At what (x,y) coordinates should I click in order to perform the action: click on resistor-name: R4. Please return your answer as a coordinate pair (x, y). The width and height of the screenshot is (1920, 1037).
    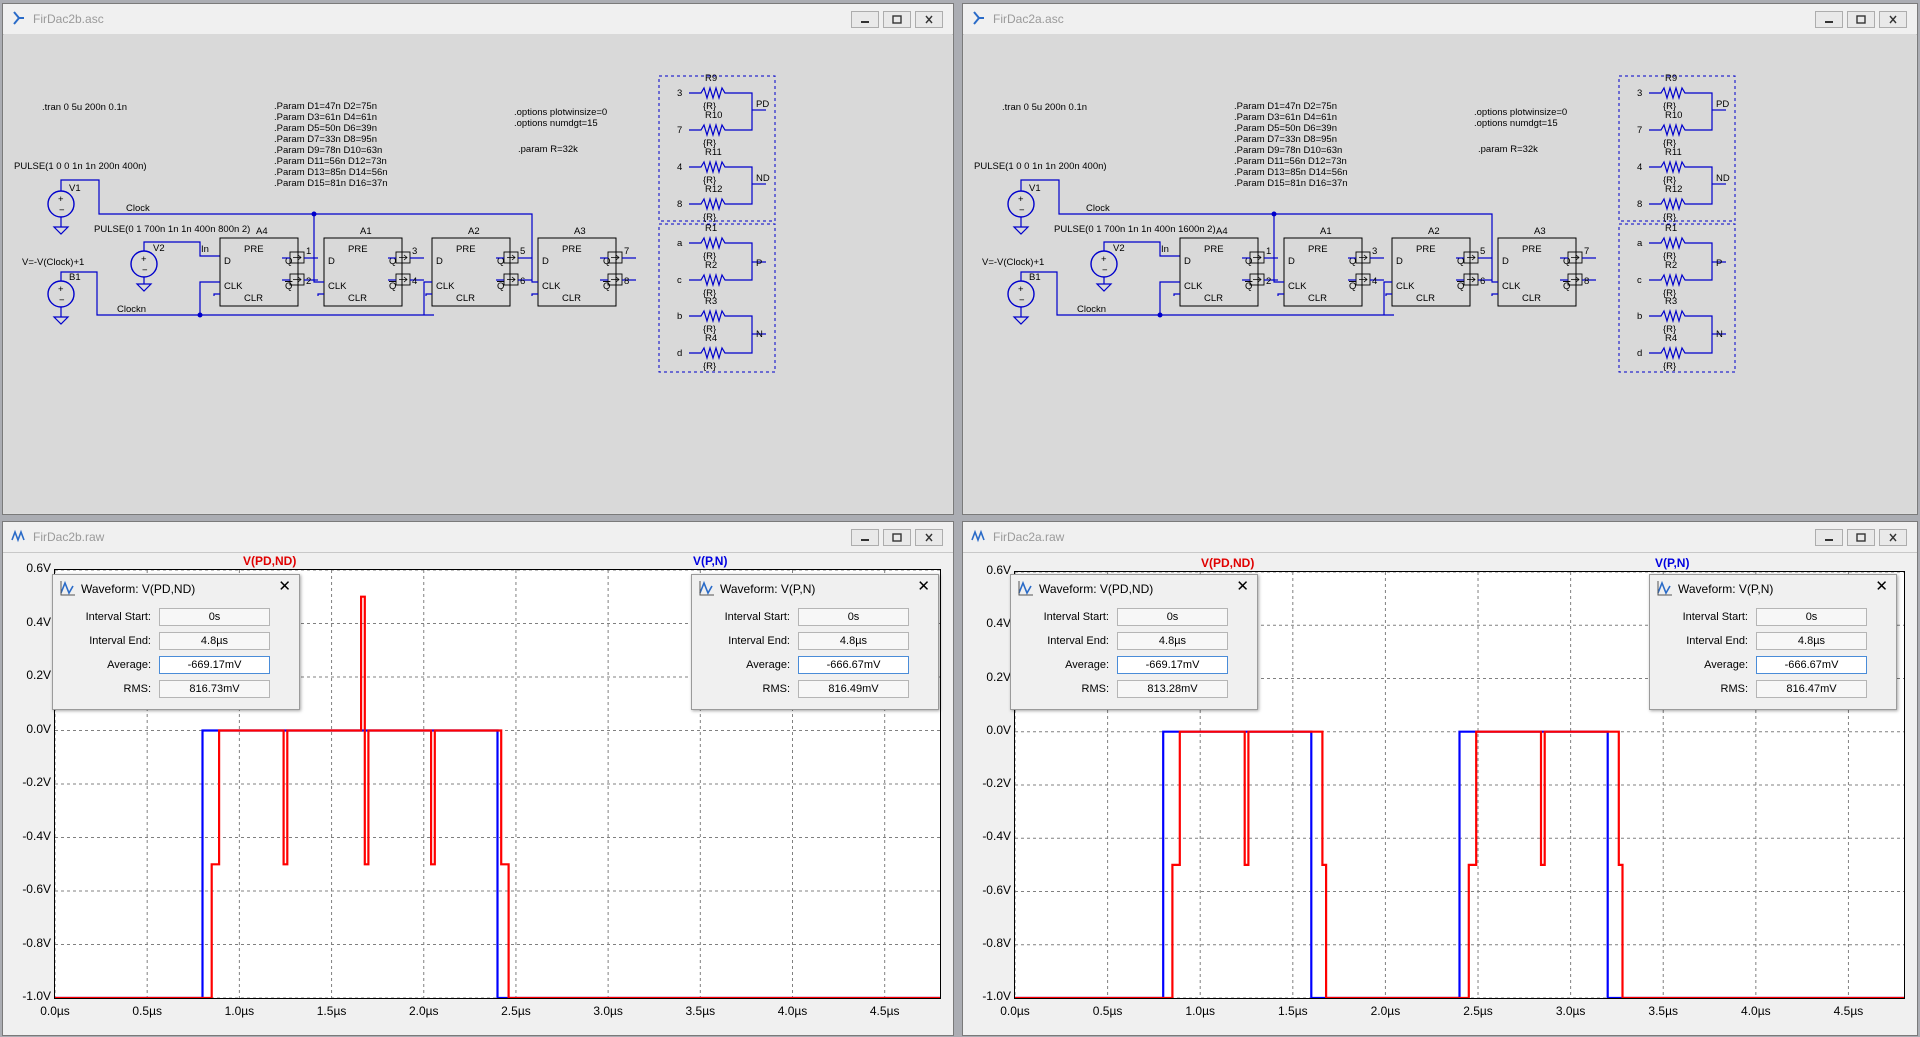
    Looking at the image, I should click on (711, 338).